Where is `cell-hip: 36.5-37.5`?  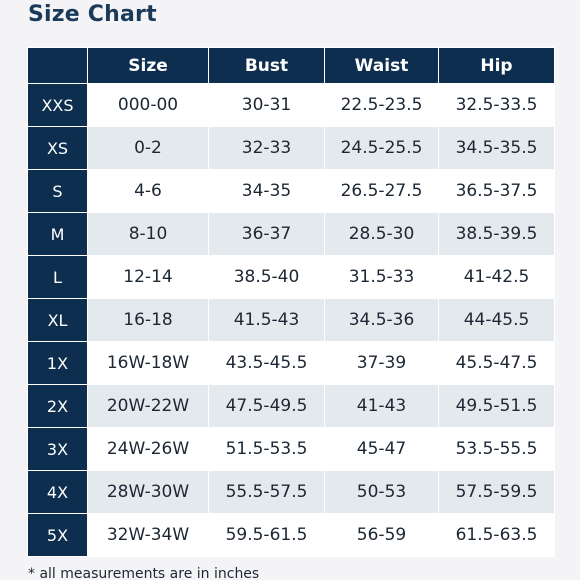 cell-hip: 36.5-37.5 is located at coordinates (496, 191).